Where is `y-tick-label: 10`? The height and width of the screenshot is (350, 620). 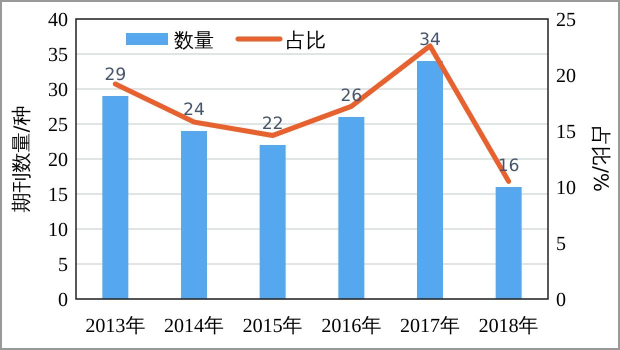
y-tick-label: 10 is located at coordinates (58, 230).